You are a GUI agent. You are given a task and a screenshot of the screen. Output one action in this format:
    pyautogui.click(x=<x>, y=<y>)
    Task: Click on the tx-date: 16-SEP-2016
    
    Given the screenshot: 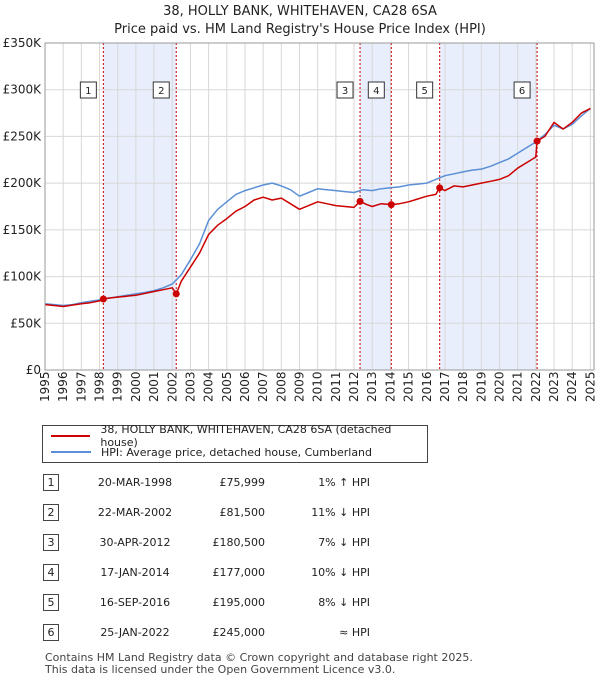 What is the action you would take?
    pyautogui.click(x=135, y=602)
    